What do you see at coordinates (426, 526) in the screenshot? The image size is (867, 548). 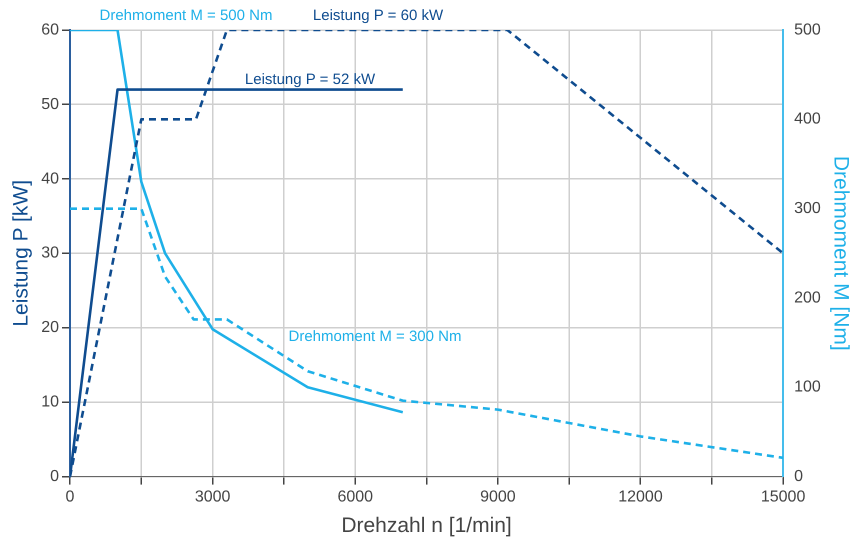 I see `x-axis-title: Drehzahl n [1/min]` at bounding box center [426, 526].